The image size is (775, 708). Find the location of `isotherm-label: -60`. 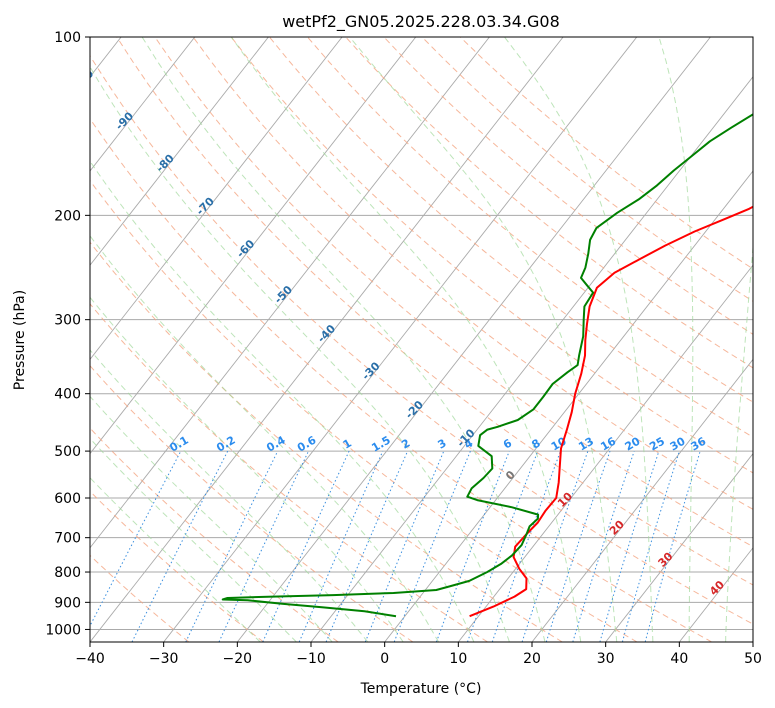

isotherm-label: -60 is located at coordinates (245, 248).